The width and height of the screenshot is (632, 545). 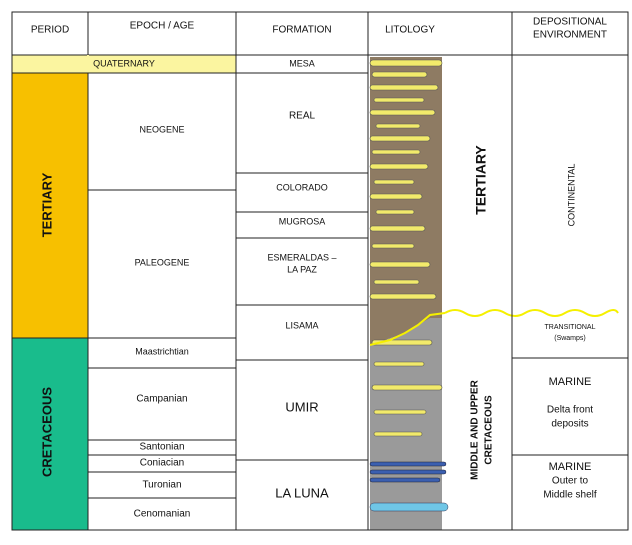 What do you see at coordinates (570, 327) in the screenshot?
I see `environment-label: TRANSITIONAL` at bounding box center [570, 327].